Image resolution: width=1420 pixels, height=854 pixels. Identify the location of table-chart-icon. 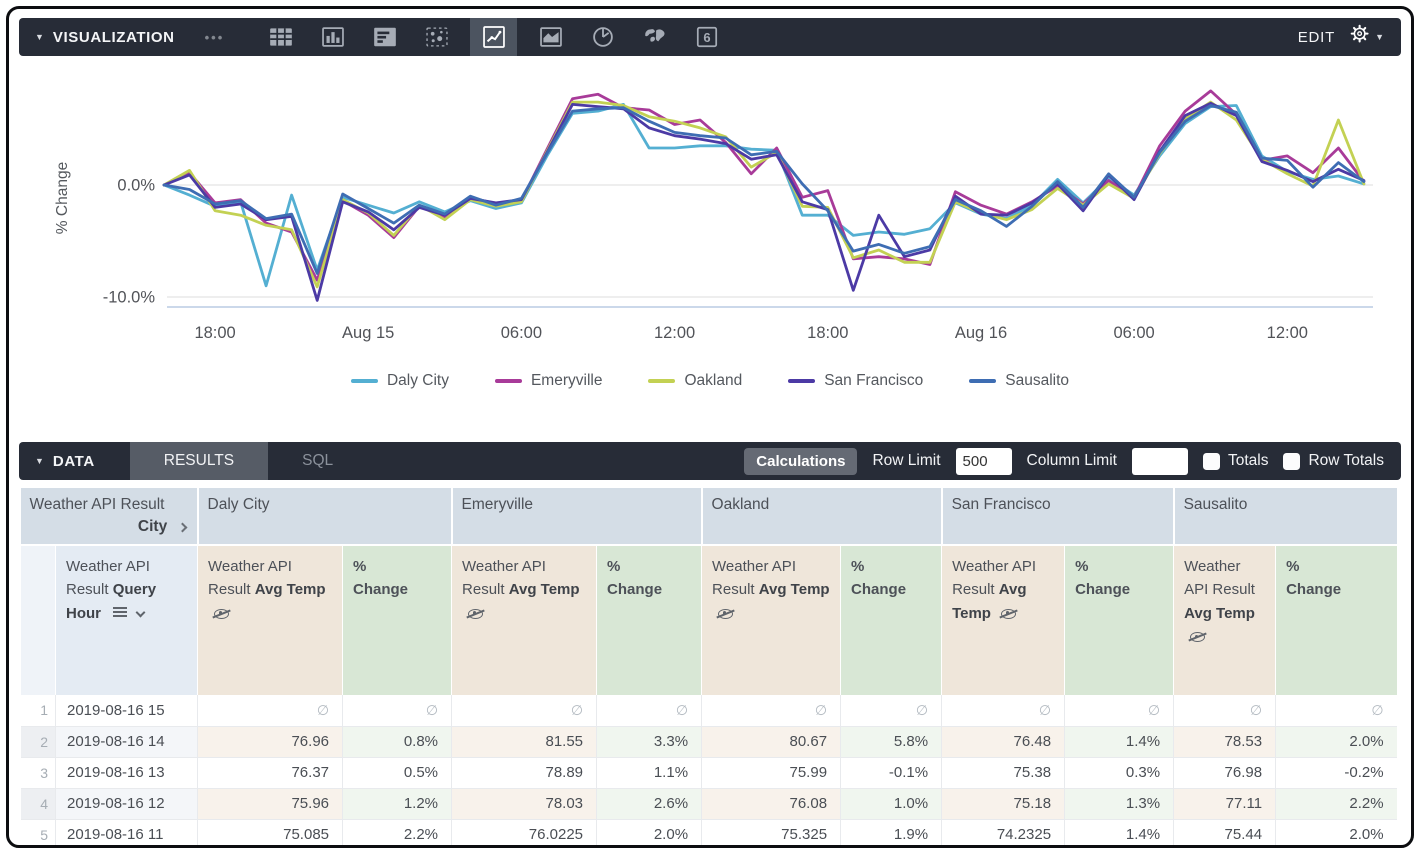
(280, 37).